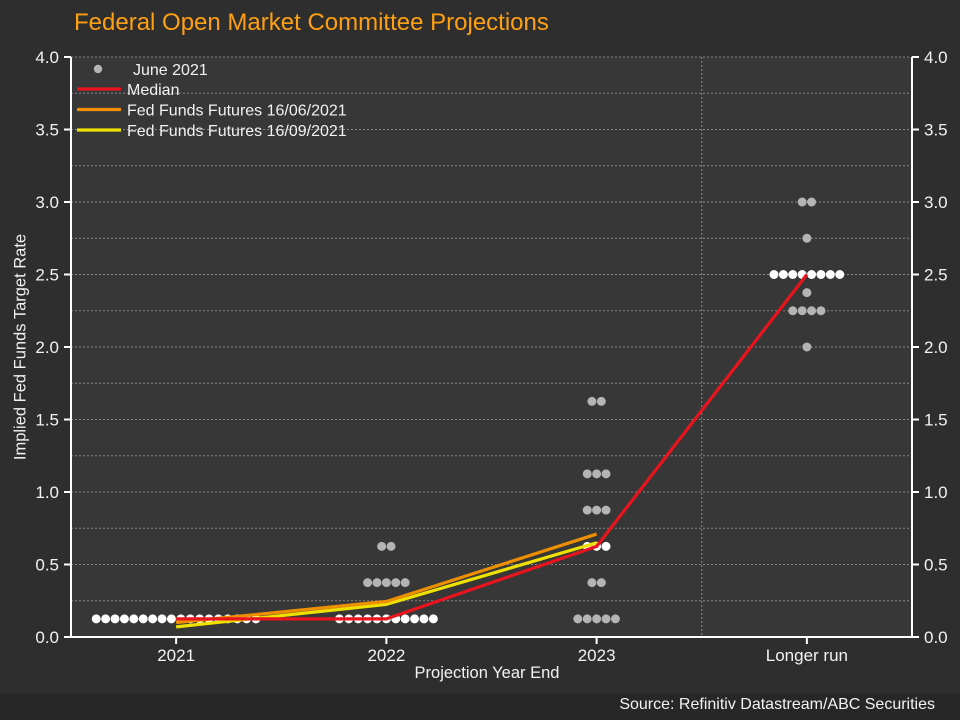 This screenshot has width=960, height=720. What do you see at coordinates (20, 347) in the screenshot?
I see `y-axis-title: Implied Fed Funds Target Rate` at bounding box center [20, 347].